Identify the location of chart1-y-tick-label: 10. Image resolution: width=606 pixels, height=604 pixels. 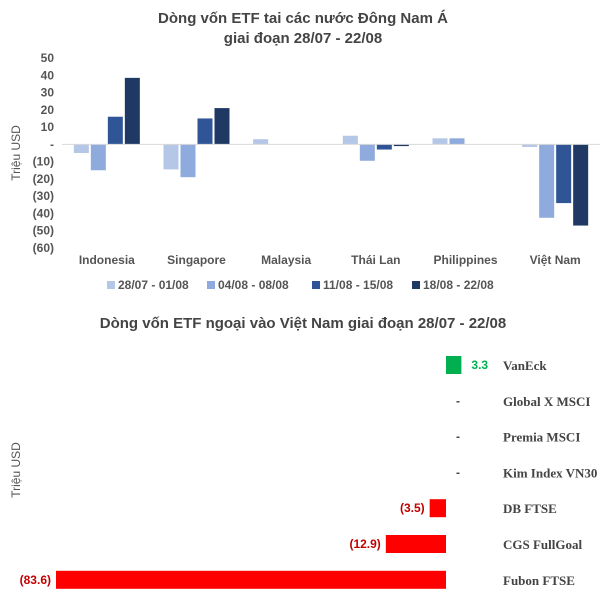
(48, 127).